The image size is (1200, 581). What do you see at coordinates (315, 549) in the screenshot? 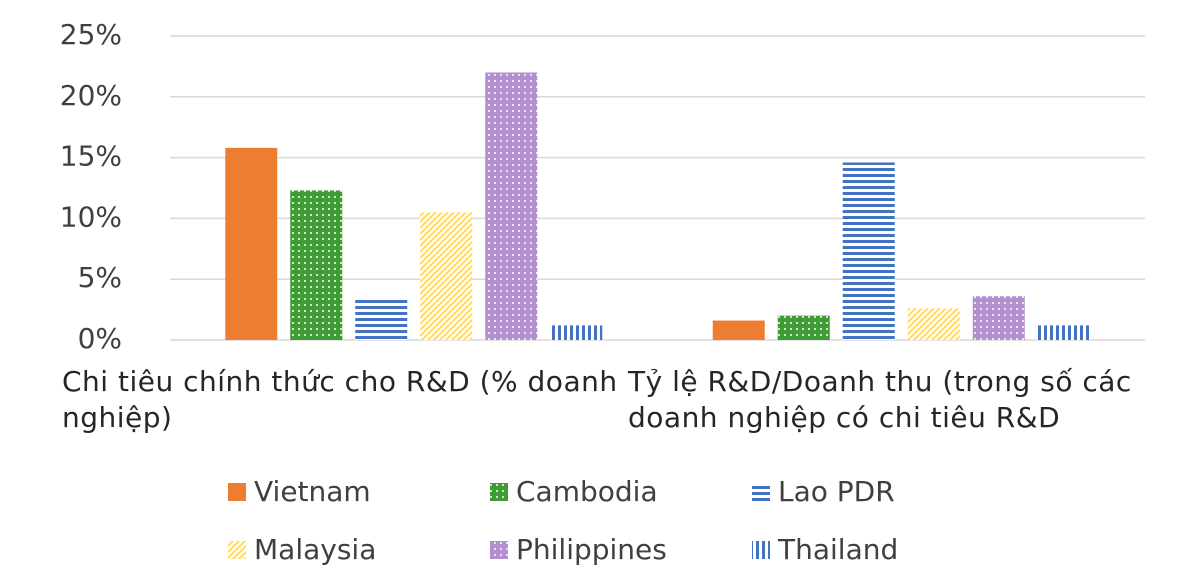
I see `legend-label: Malaysia` at bounding box center [315, 549].